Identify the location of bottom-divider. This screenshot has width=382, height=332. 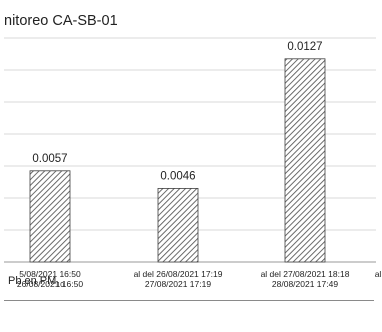
(189, 300).